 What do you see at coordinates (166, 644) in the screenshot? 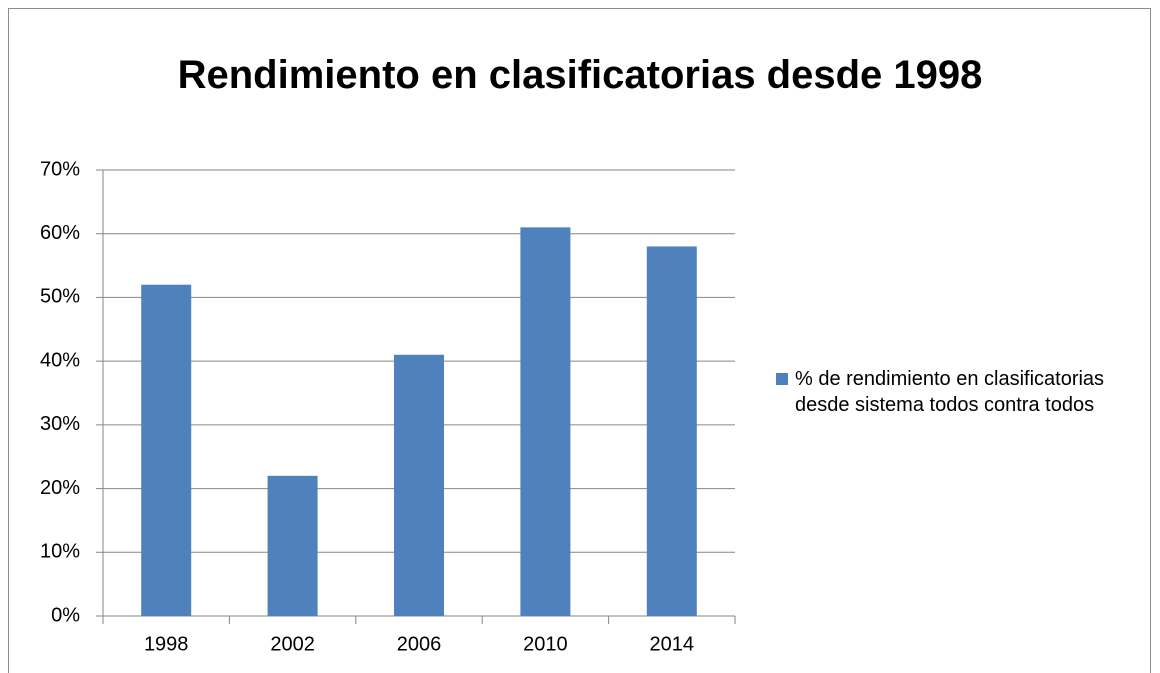
I see `x-tick-label: 1998` at bounding box center [166, 644].